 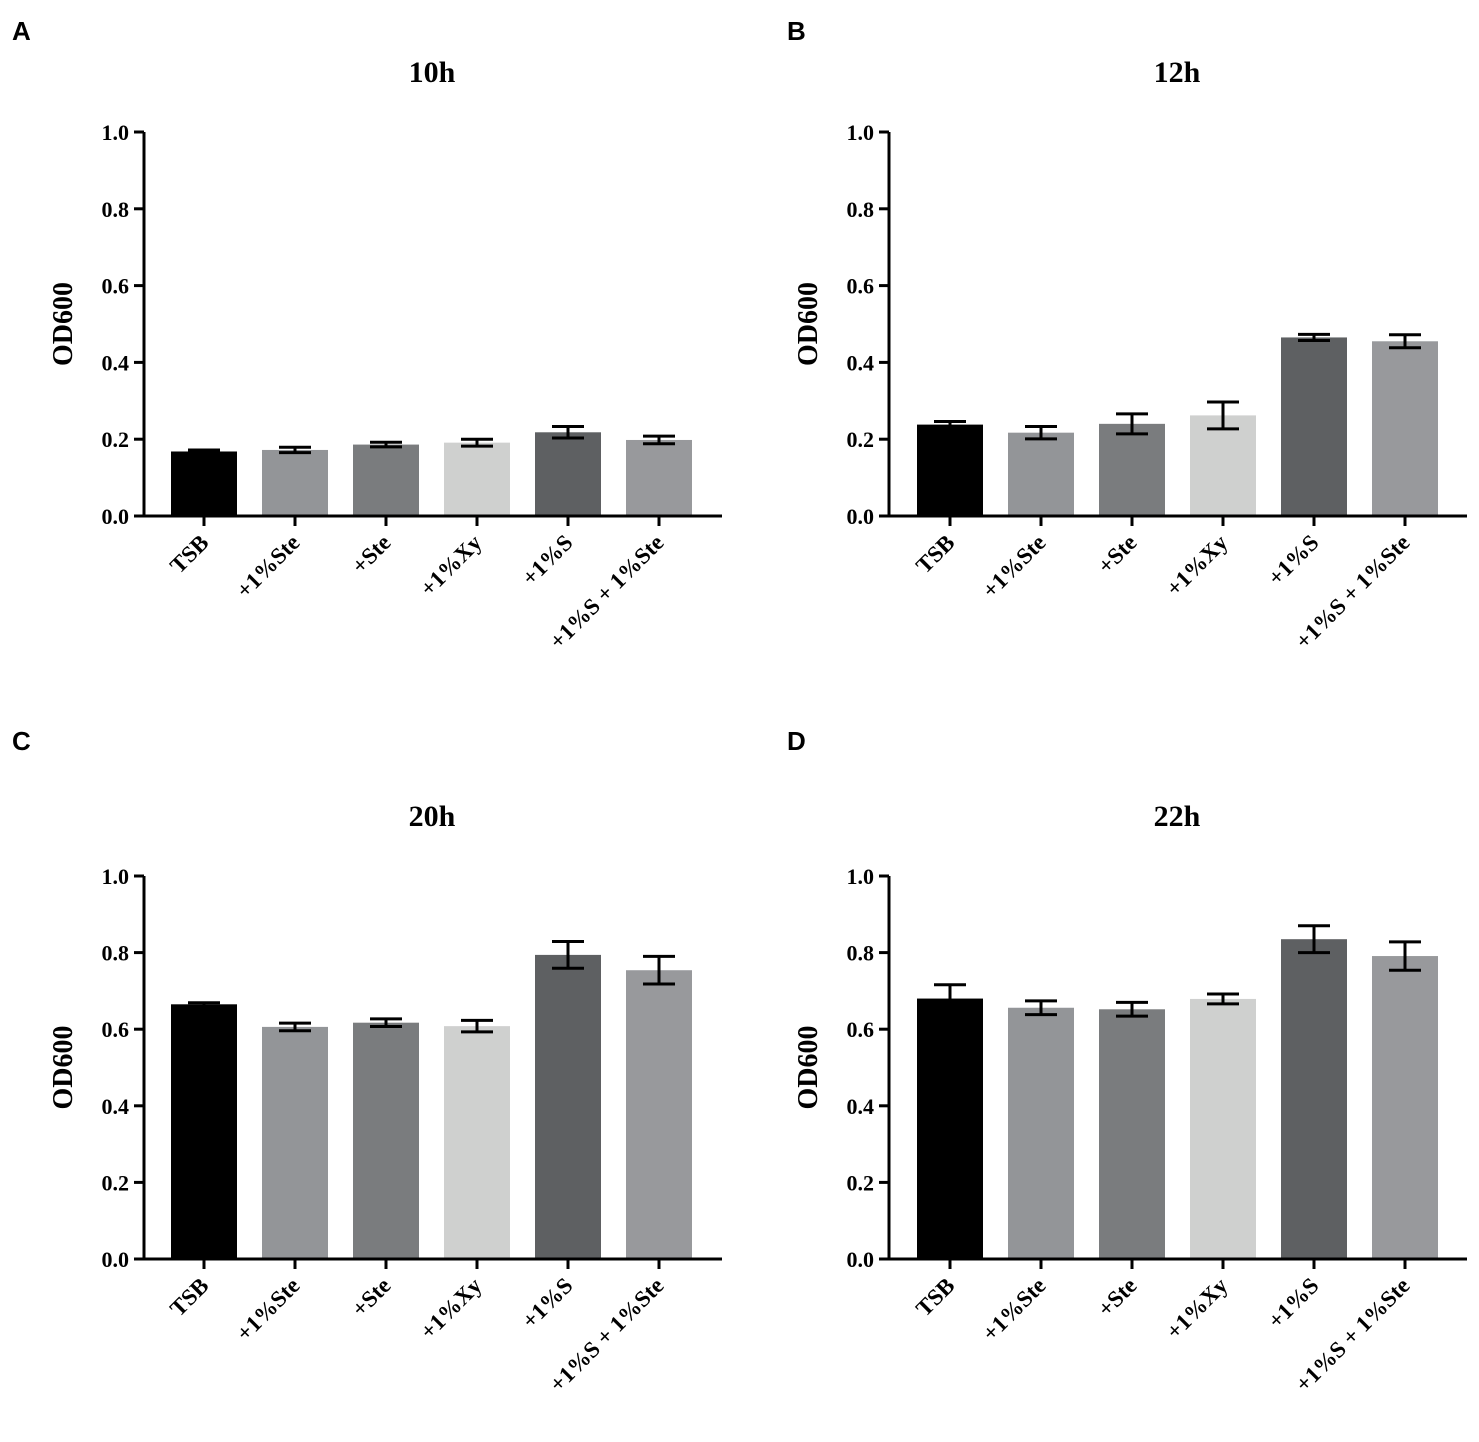 I want to click on panel-letter: B, so click(x=796, y=31).